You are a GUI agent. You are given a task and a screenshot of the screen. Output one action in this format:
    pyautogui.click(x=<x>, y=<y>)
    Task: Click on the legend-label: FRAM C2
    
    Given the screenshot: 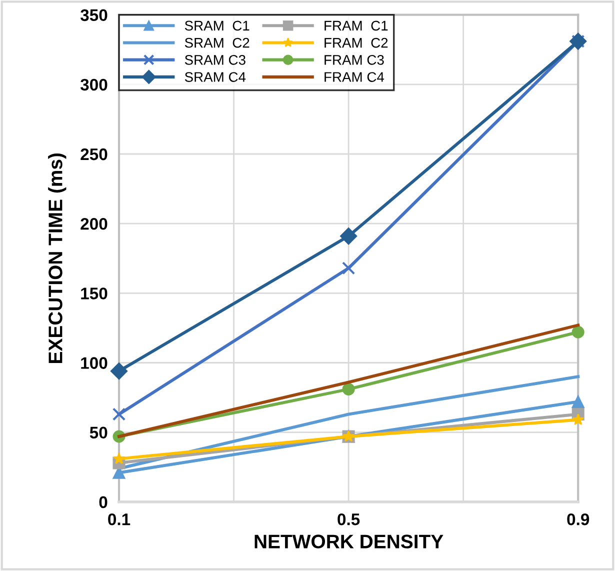 What is the action you would take?
    pyautogui.click(x=356, y=43)
    